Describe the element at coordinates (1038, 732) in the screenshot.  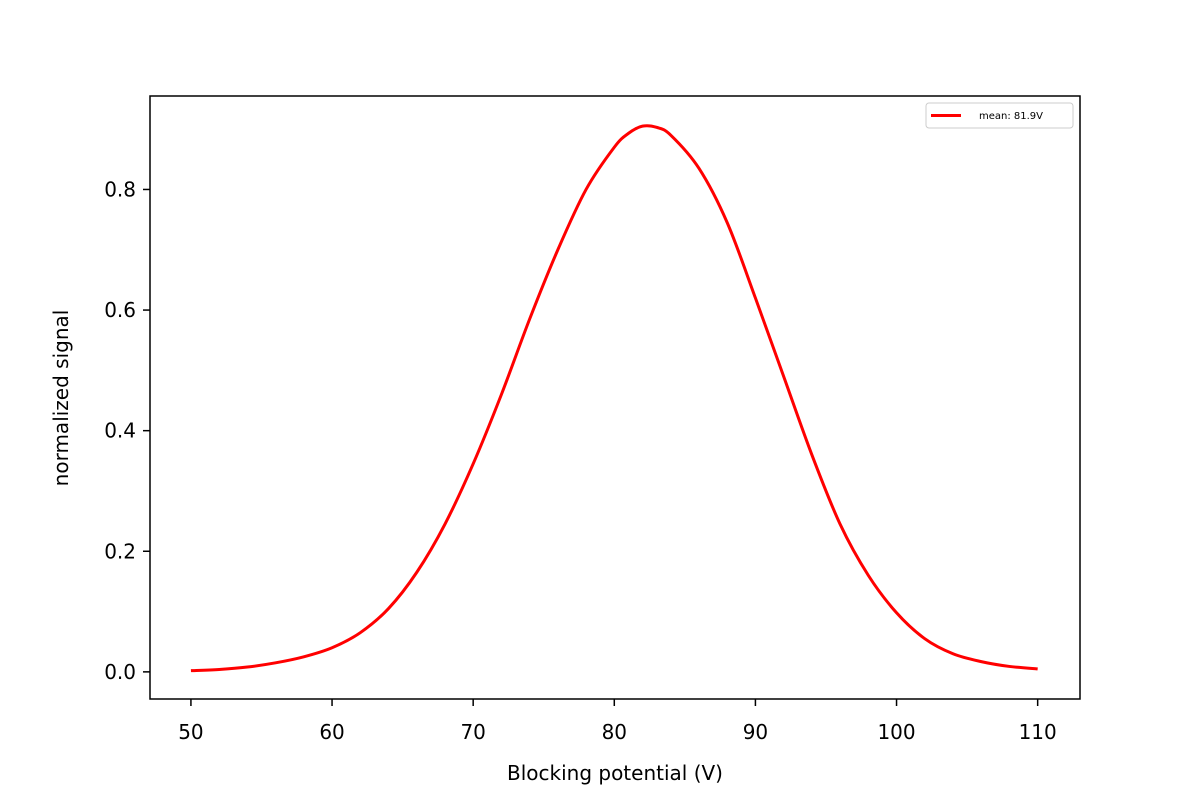
I see `x-tick-label: 110` at that location.